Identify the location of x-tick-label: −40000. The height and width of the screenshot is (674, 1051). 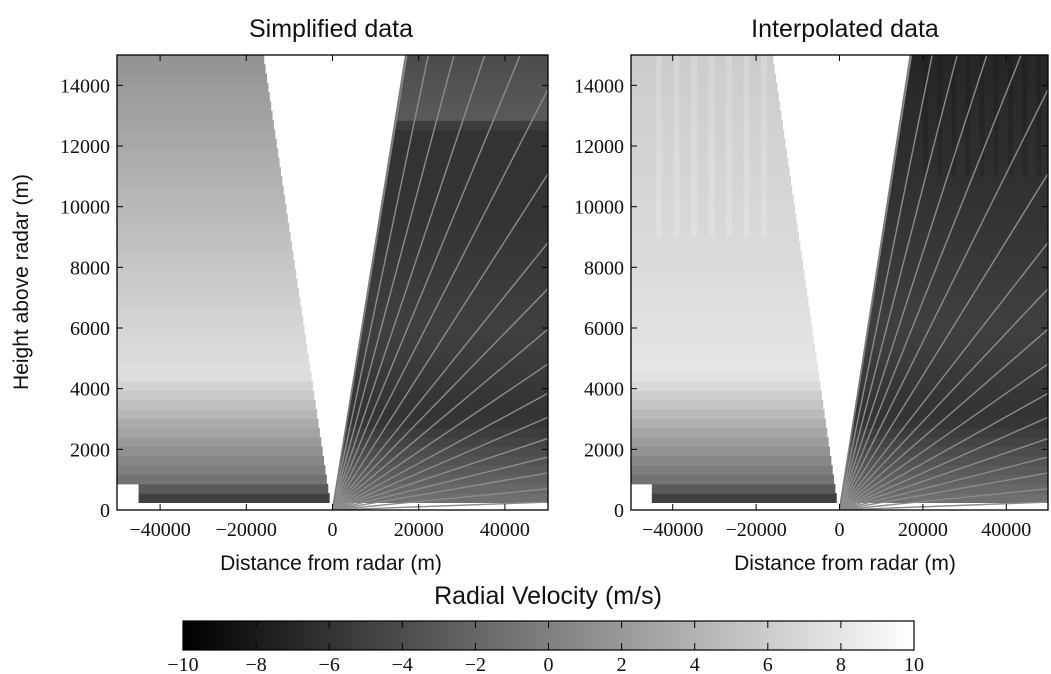
(159, 530).